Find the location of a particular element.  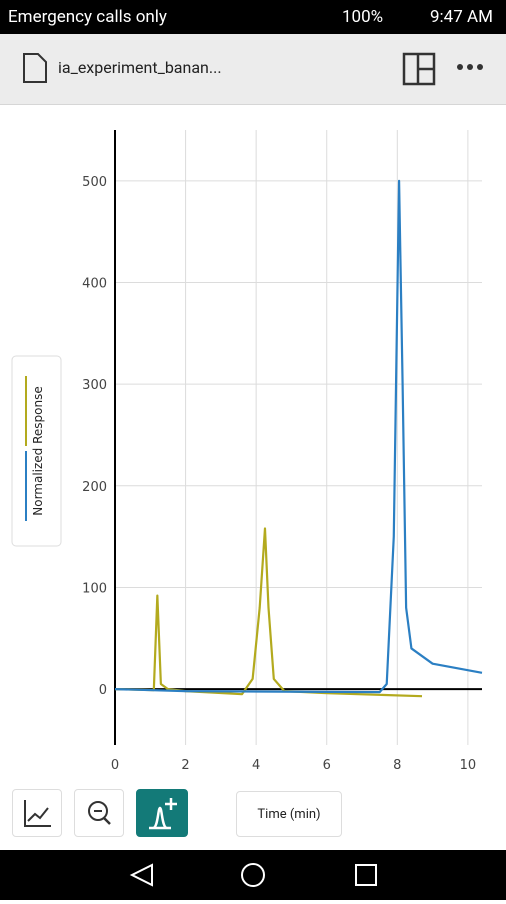

legend-box is located at coordinates (36, 451).